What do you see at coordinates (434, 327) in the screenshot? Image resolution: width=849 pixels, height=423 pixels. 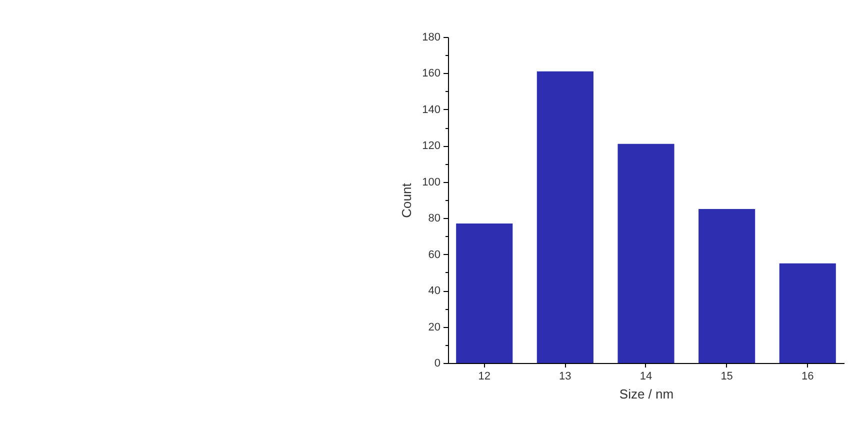 I see `y-tick-label: 20` at bounding box center [434, 327].